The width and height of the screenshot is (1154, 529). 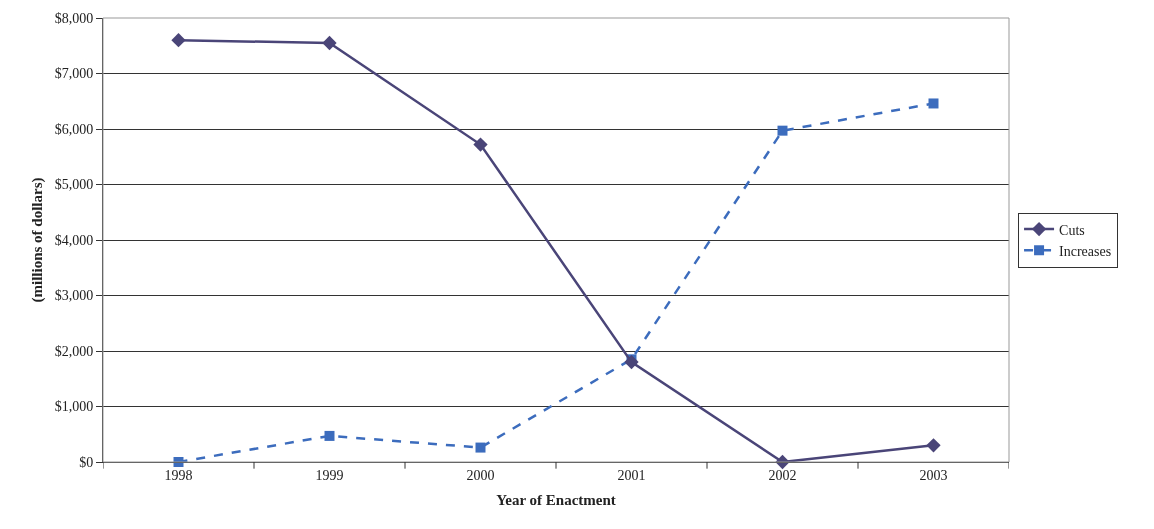 I want to click on y-axis-title: (millions of dollars), so click(x=37, y=240).